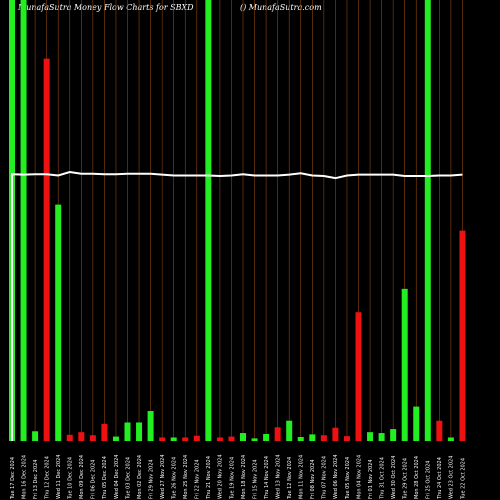 This screenshot has width=500, height=500. What do you see at coordinates (59, 477) in the screenshot?
I see `x-tick-label: Wed 11 Dec 2024` at bounding box center [59, 477].